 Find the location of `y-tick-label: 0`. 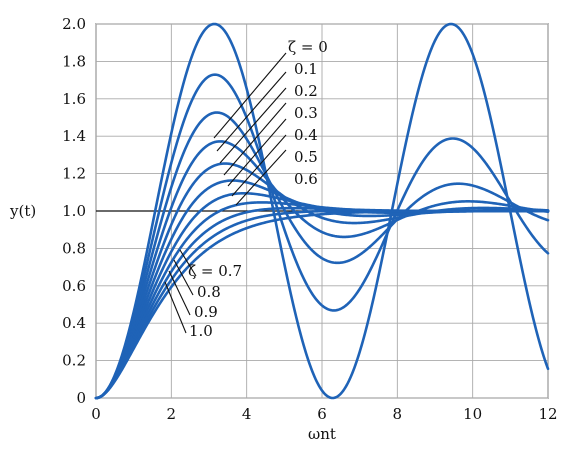

y-tick-label: 0 is located at coordinates (81, 398).